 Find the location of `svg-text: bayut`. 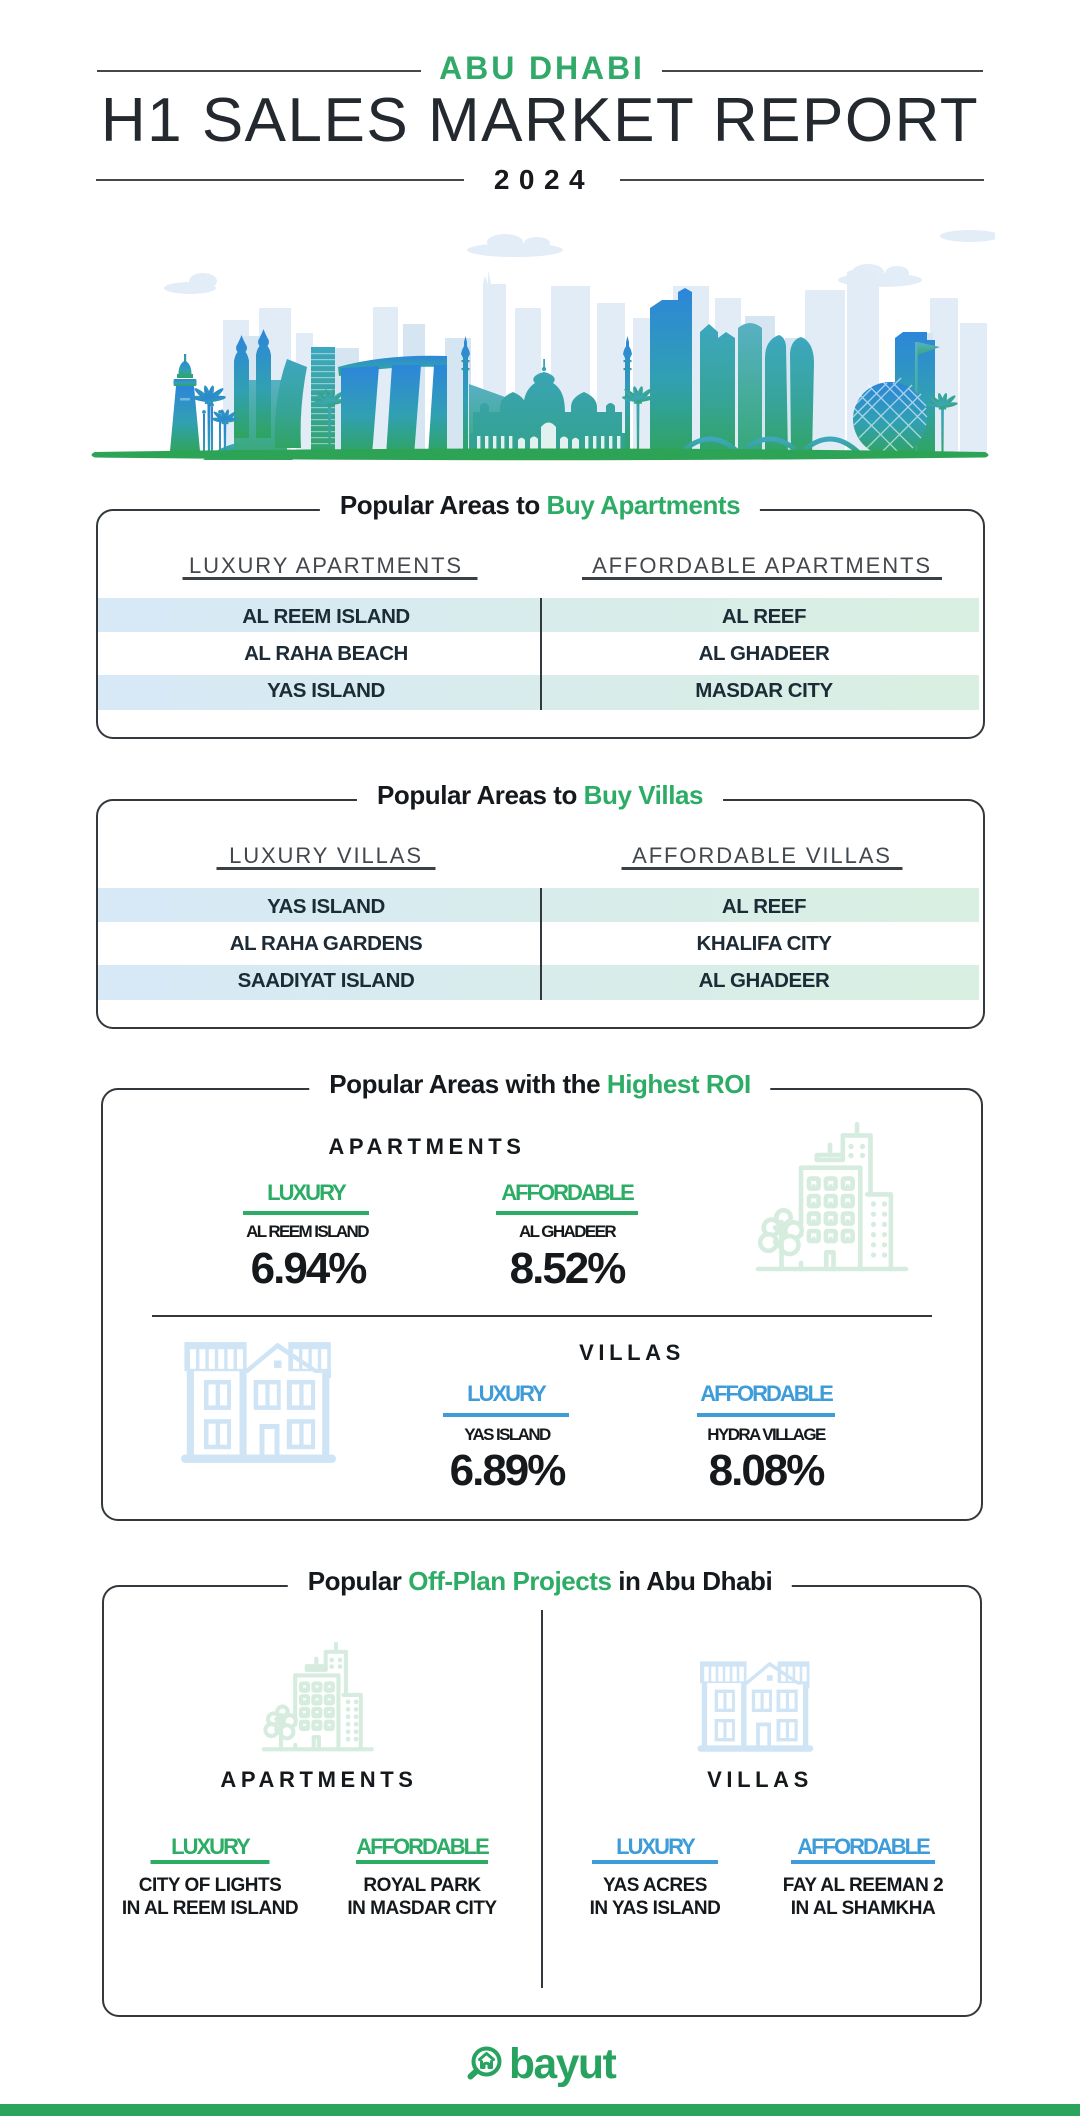

svg-text: bayut is located at coordinates (563, 2064).